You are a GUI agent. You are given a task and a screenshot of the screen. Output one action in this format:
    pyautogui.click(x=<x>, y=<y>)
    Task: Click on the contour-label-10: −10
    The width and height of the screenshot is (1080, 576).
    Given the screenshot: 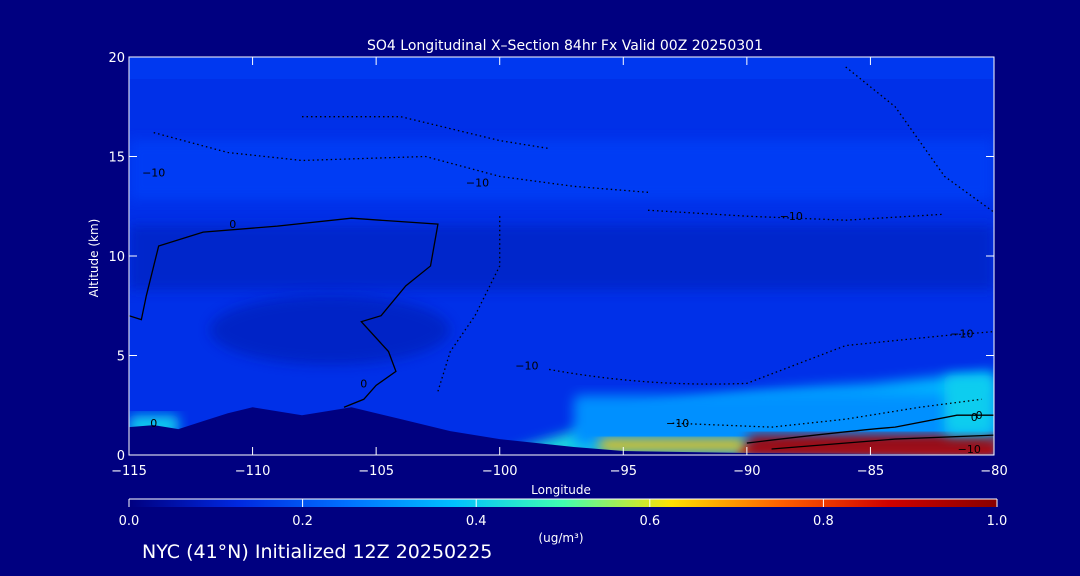 What is the action you would take?
    pyautogui.click(x=961, y=334)
    